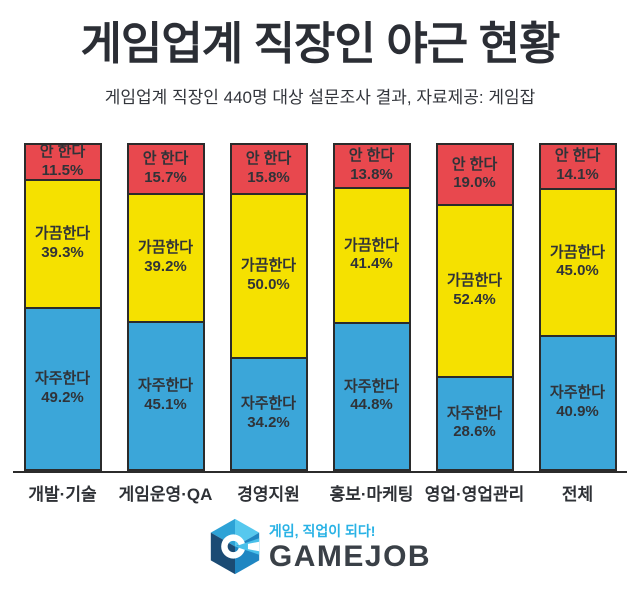 Image resolution: width=640 pixels, height=594 pixels. I want to click on segment-value: 39.2%, so click(165, 266).